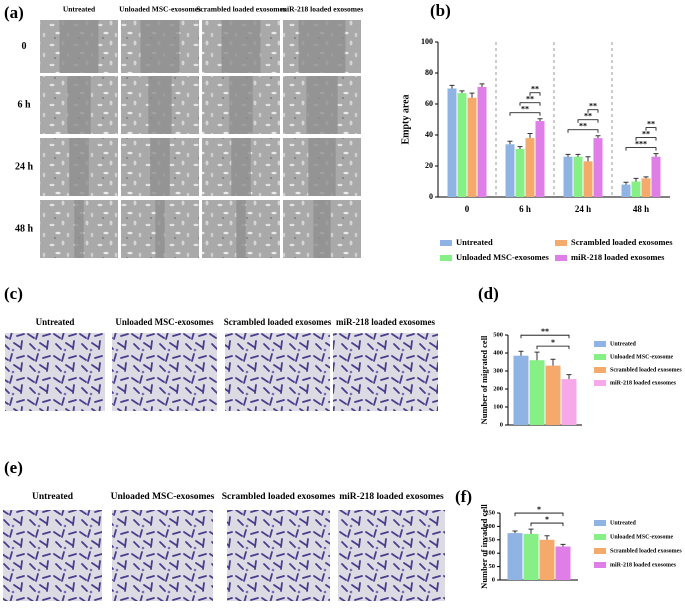 This screenshot has width=685, height=615. I want to click on panel-label: (b), so click(440, 10).